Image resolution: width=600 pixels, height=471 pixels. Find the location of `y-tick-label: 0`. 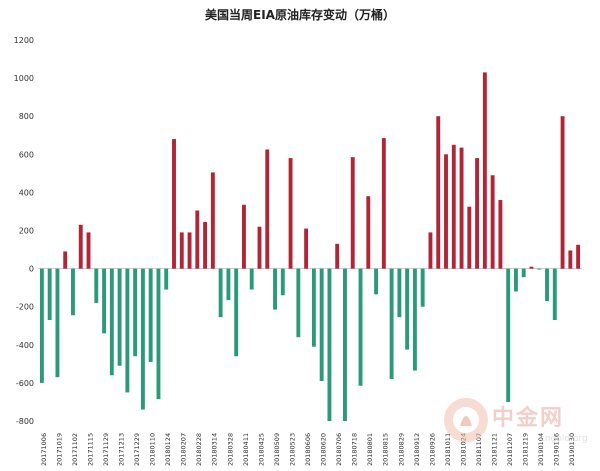

y-tick-label: 0 is located at coordinates (31, 269).